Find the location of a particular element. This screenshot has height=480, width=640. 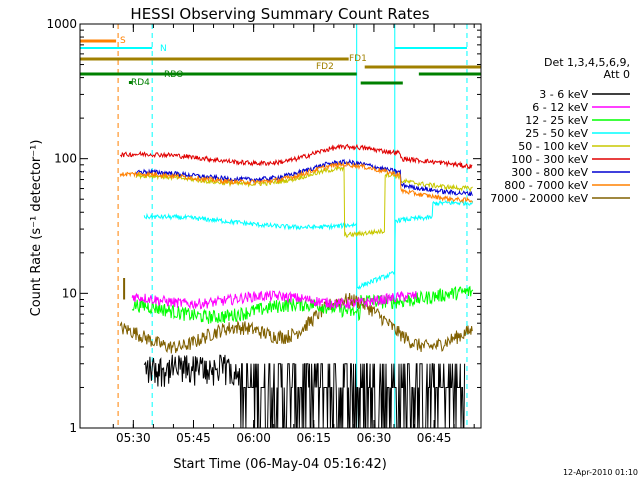

legend-label: 100 - 300 keV is located at coordinates (549, 159).